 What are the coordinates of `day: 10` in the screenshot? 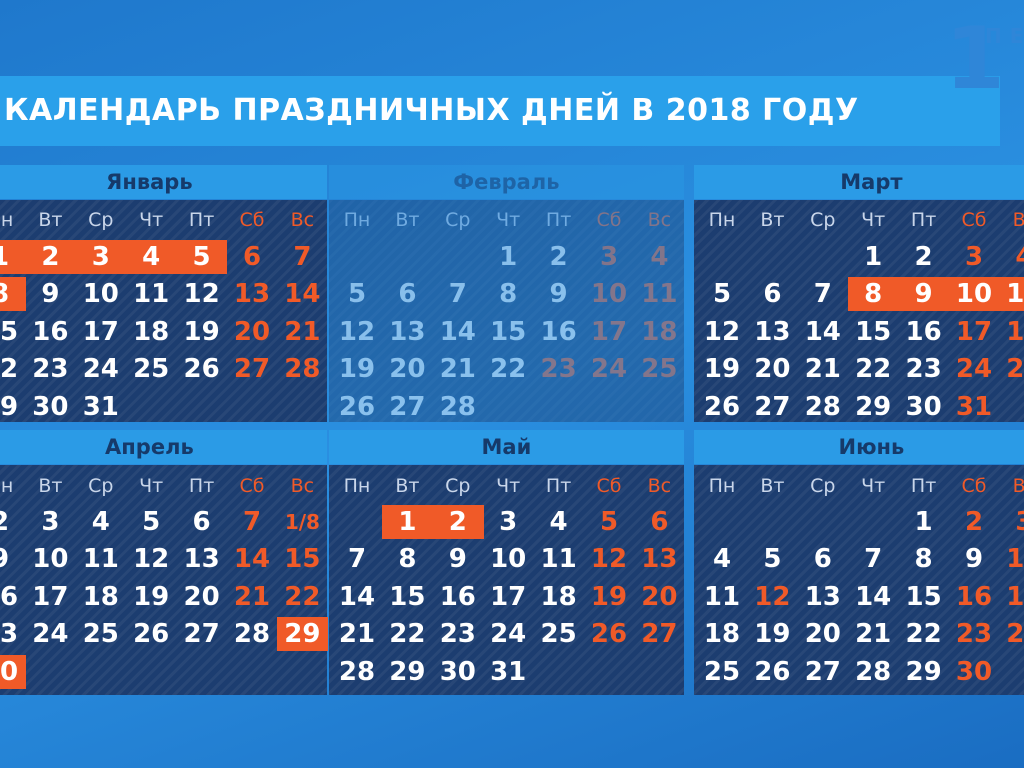 It's located at (1015, 559).